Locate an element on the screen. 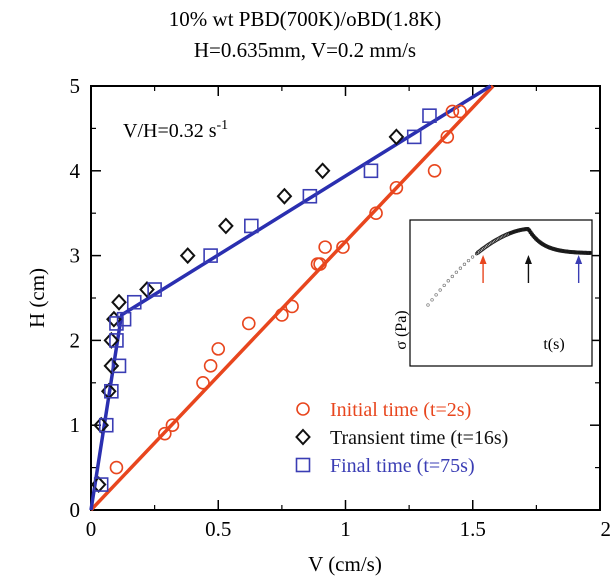  x-tick-label: 1 is located at coordinates (345, 529).